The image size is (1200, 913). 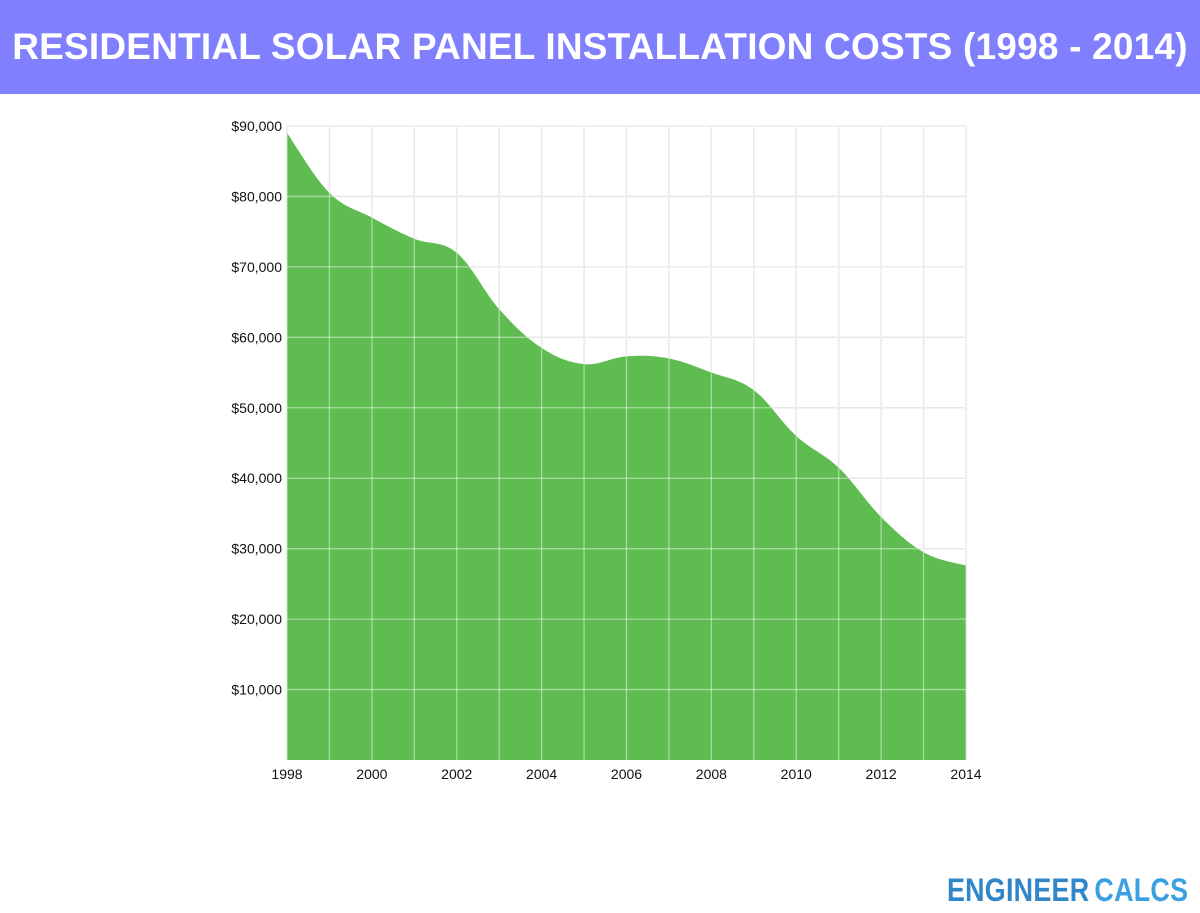 What do you see at coordinates (796, 774) in the screenshot?
I see `x-tick-label: 2010` at bounding box center [796, 774].